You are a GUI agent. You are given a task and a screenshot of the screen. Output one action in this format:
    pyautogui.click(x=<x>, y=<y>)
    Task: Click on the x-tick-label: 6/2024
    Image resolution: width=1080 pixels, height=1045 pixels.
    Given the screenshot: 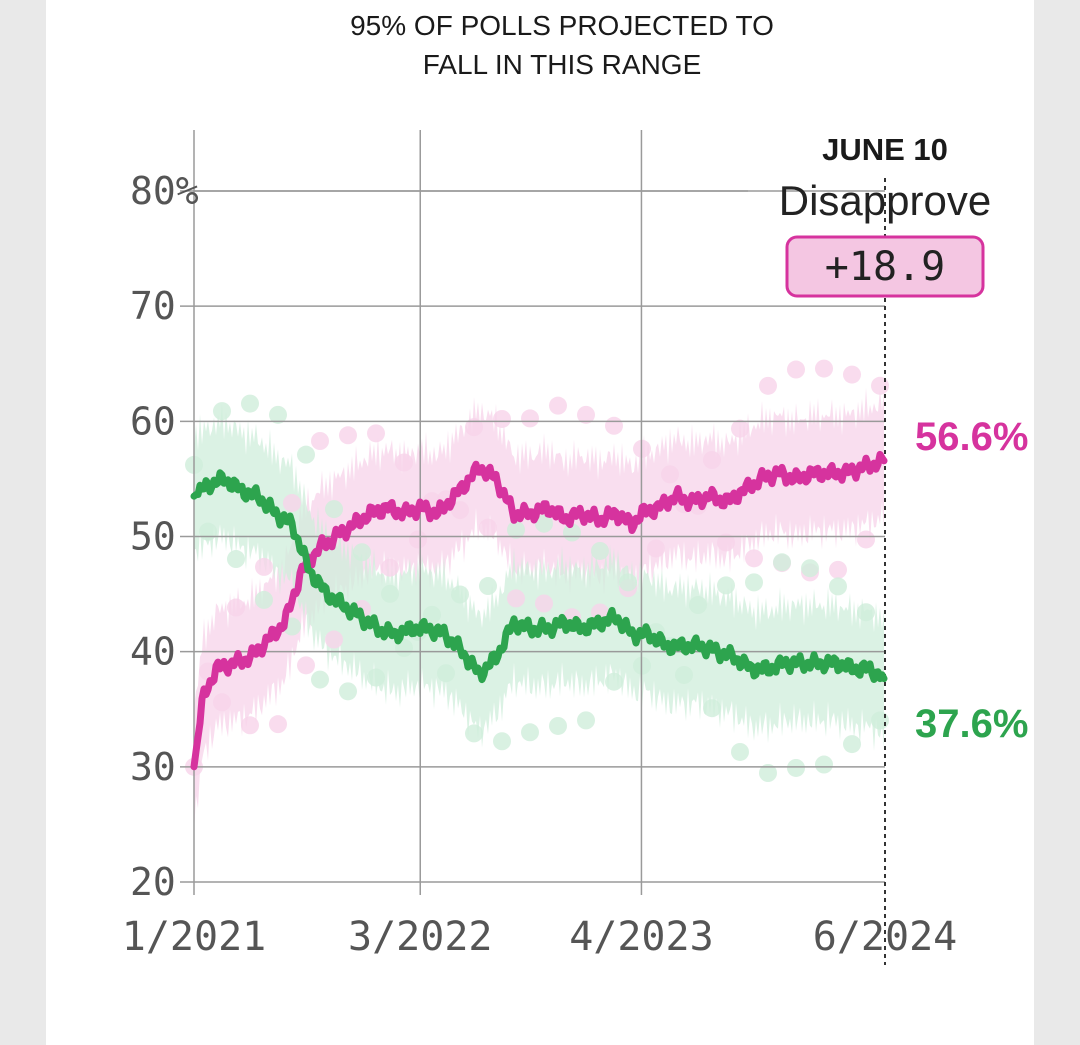 What is the action you would take?
    pyautogui.click(x=885, y=937)
    